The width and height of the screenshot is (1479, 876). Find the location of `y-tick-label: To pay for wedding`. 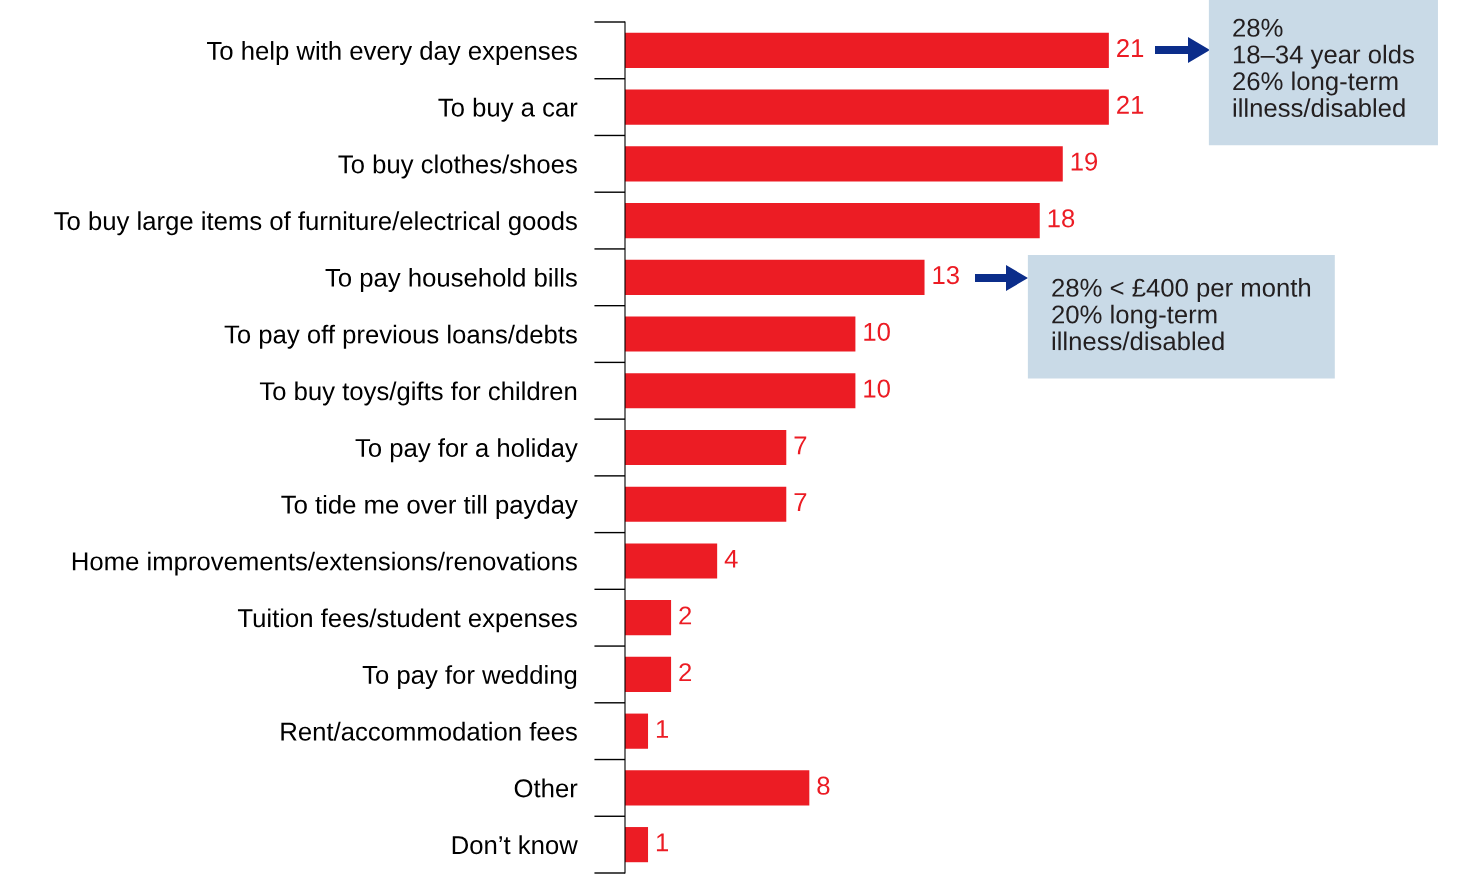

y-tick-label: To pay for wedding is located at coordinates (469, 677).